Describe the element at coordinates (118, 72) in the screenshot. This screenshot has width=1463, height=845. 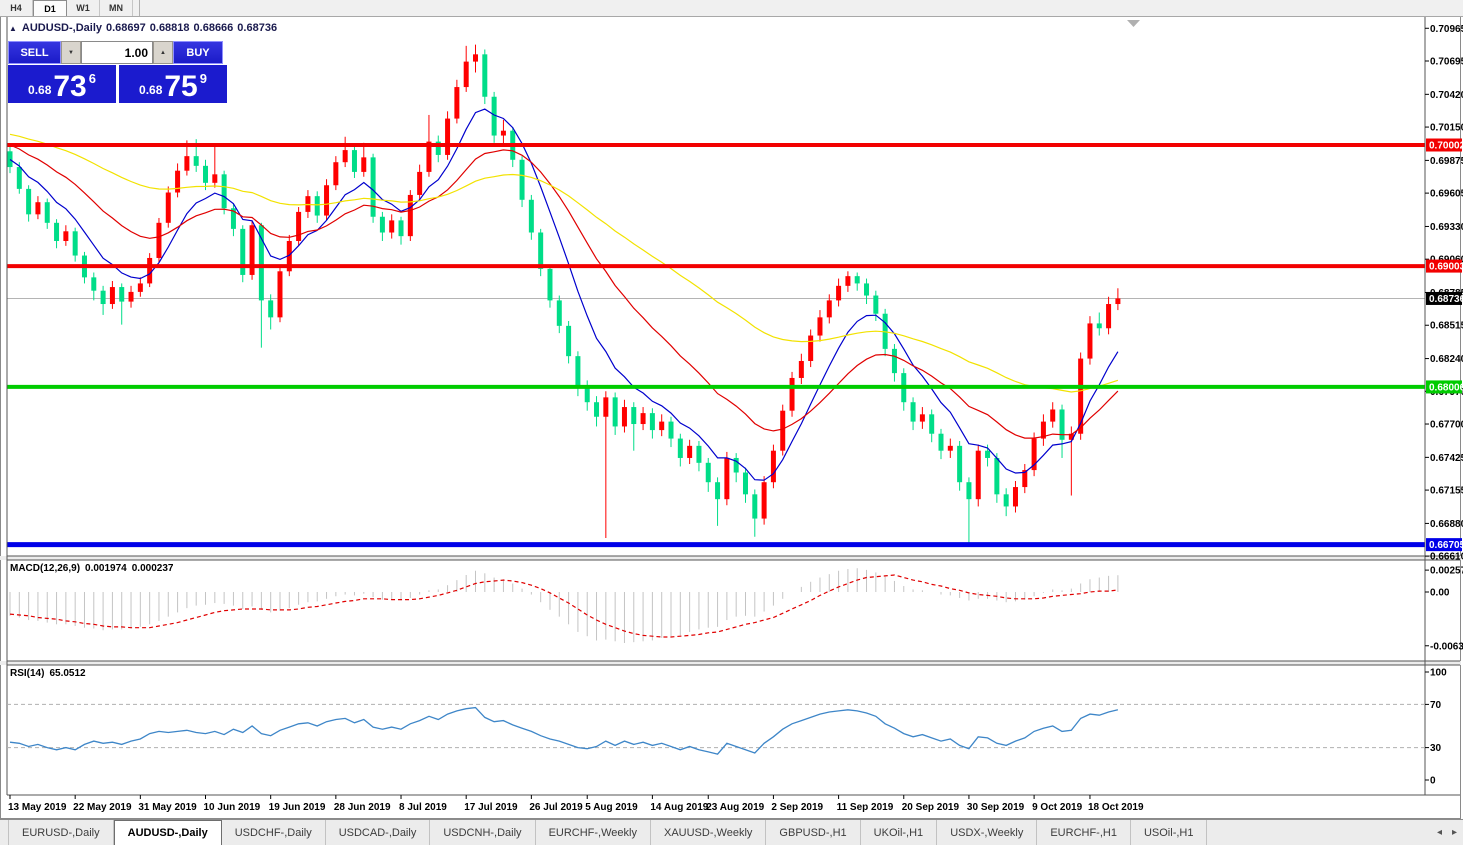
I see `one-click-trading-panel: SELL ▼ ▲ BUY 0.68 73 6 0.68 75 9` at that location.